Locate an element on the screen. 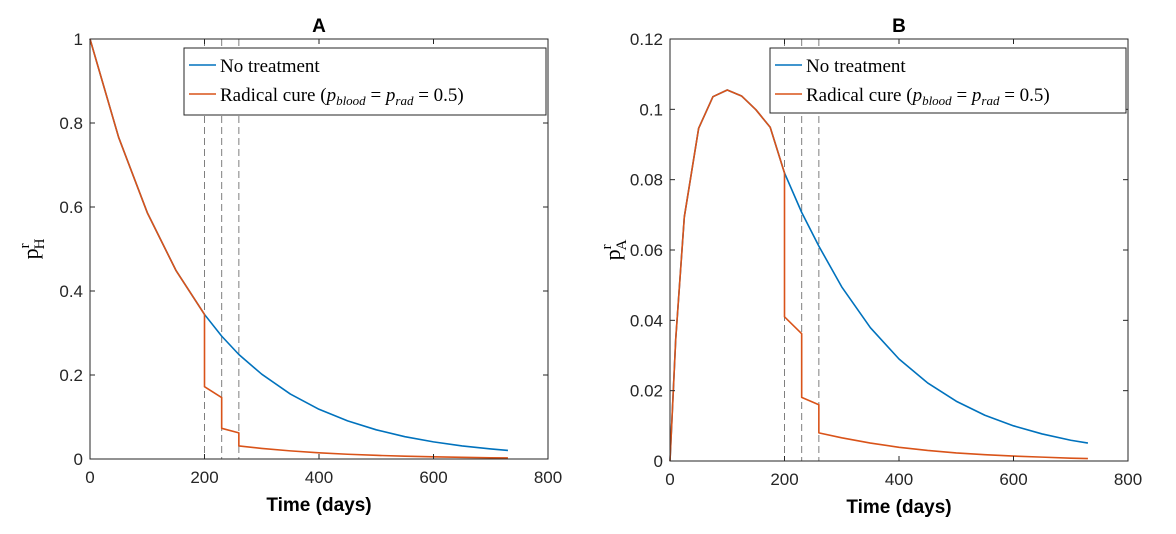  y-tick-label: 0.12 is located at coordinates (646, 39).